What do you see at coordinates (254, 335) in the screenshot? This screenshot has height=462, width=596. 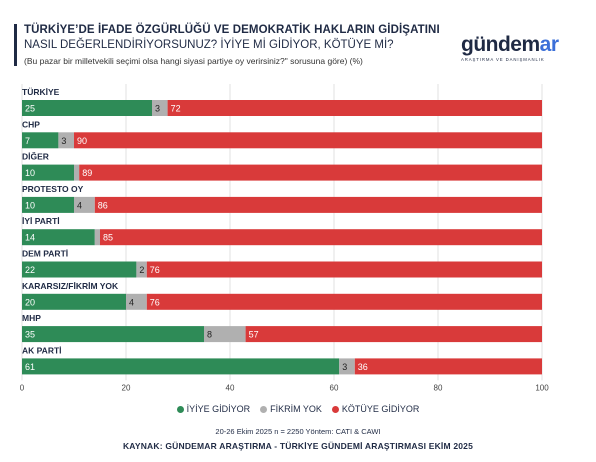 I see `data-label: 57` at bounding box center [254, 335].